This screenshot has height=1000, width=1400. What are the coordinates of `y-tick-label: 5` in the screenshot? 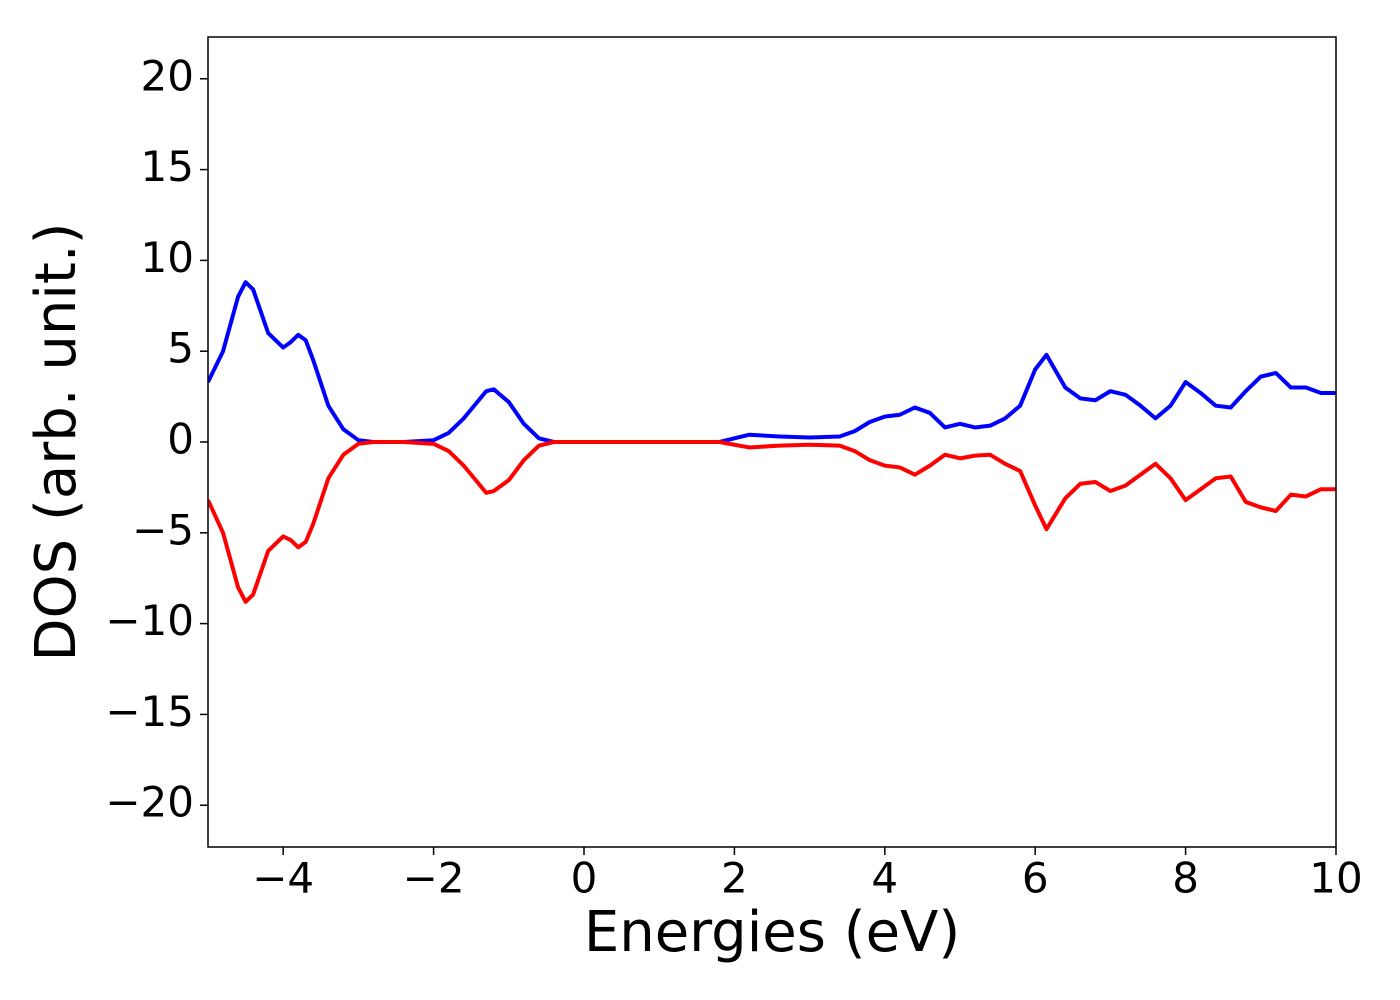 It's located at (180, 348).